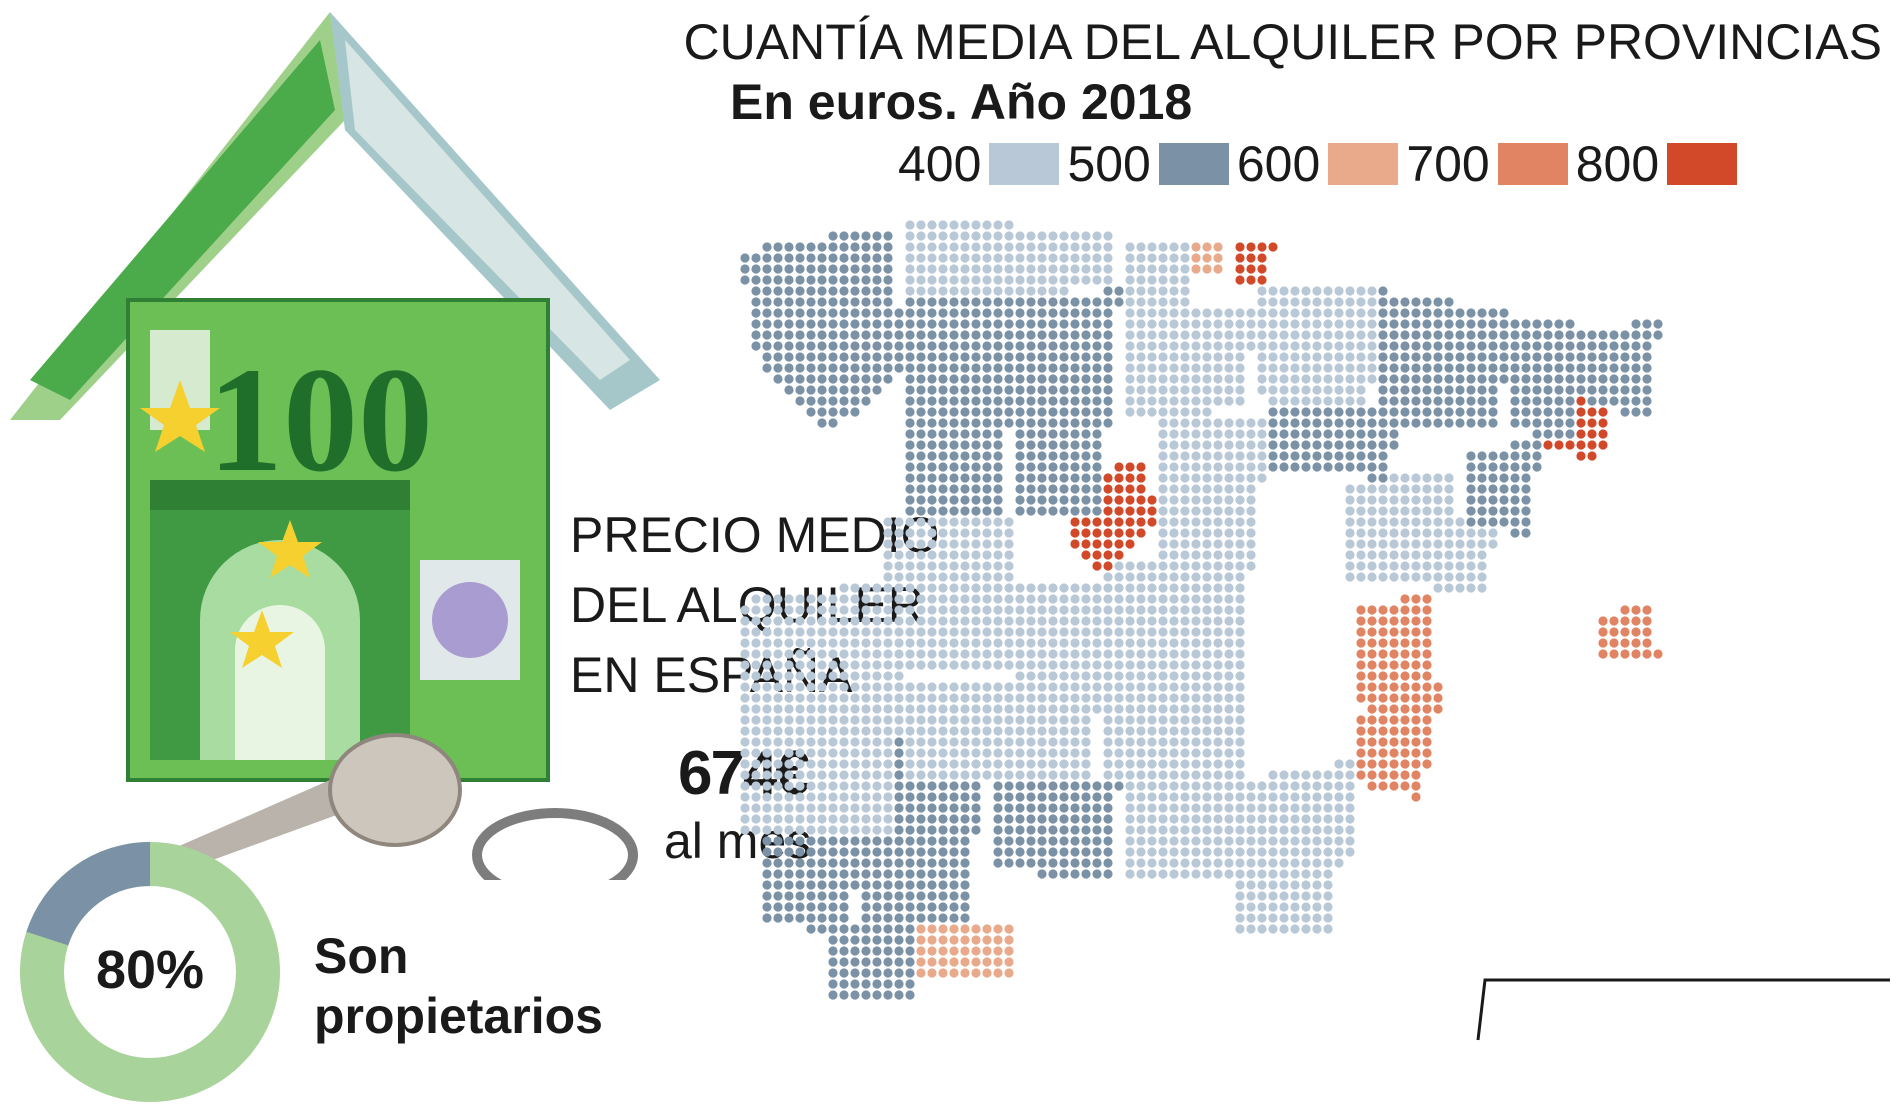 This screenshot has height=1104, width=1900. I want to click on map-dot-huelva, so click(767, 907).